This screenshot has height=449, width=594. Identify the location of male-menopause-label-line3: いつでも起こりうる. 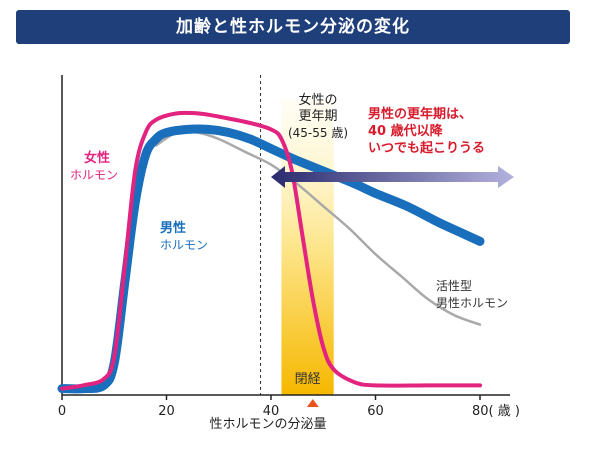
(426, 148).